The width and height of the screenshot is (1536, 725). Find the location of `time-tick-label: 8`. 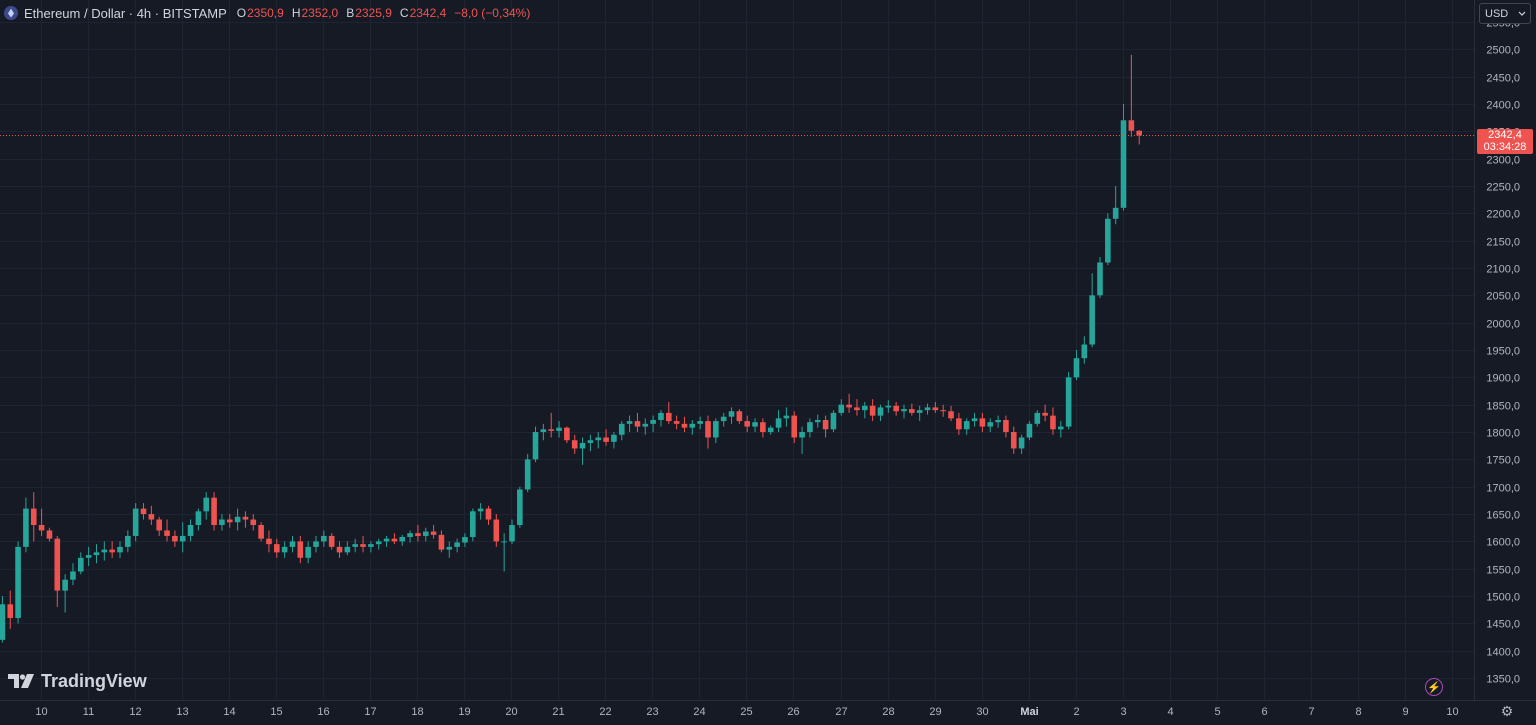

time-tick-label: 8 is located at coordinates (1358, 712).